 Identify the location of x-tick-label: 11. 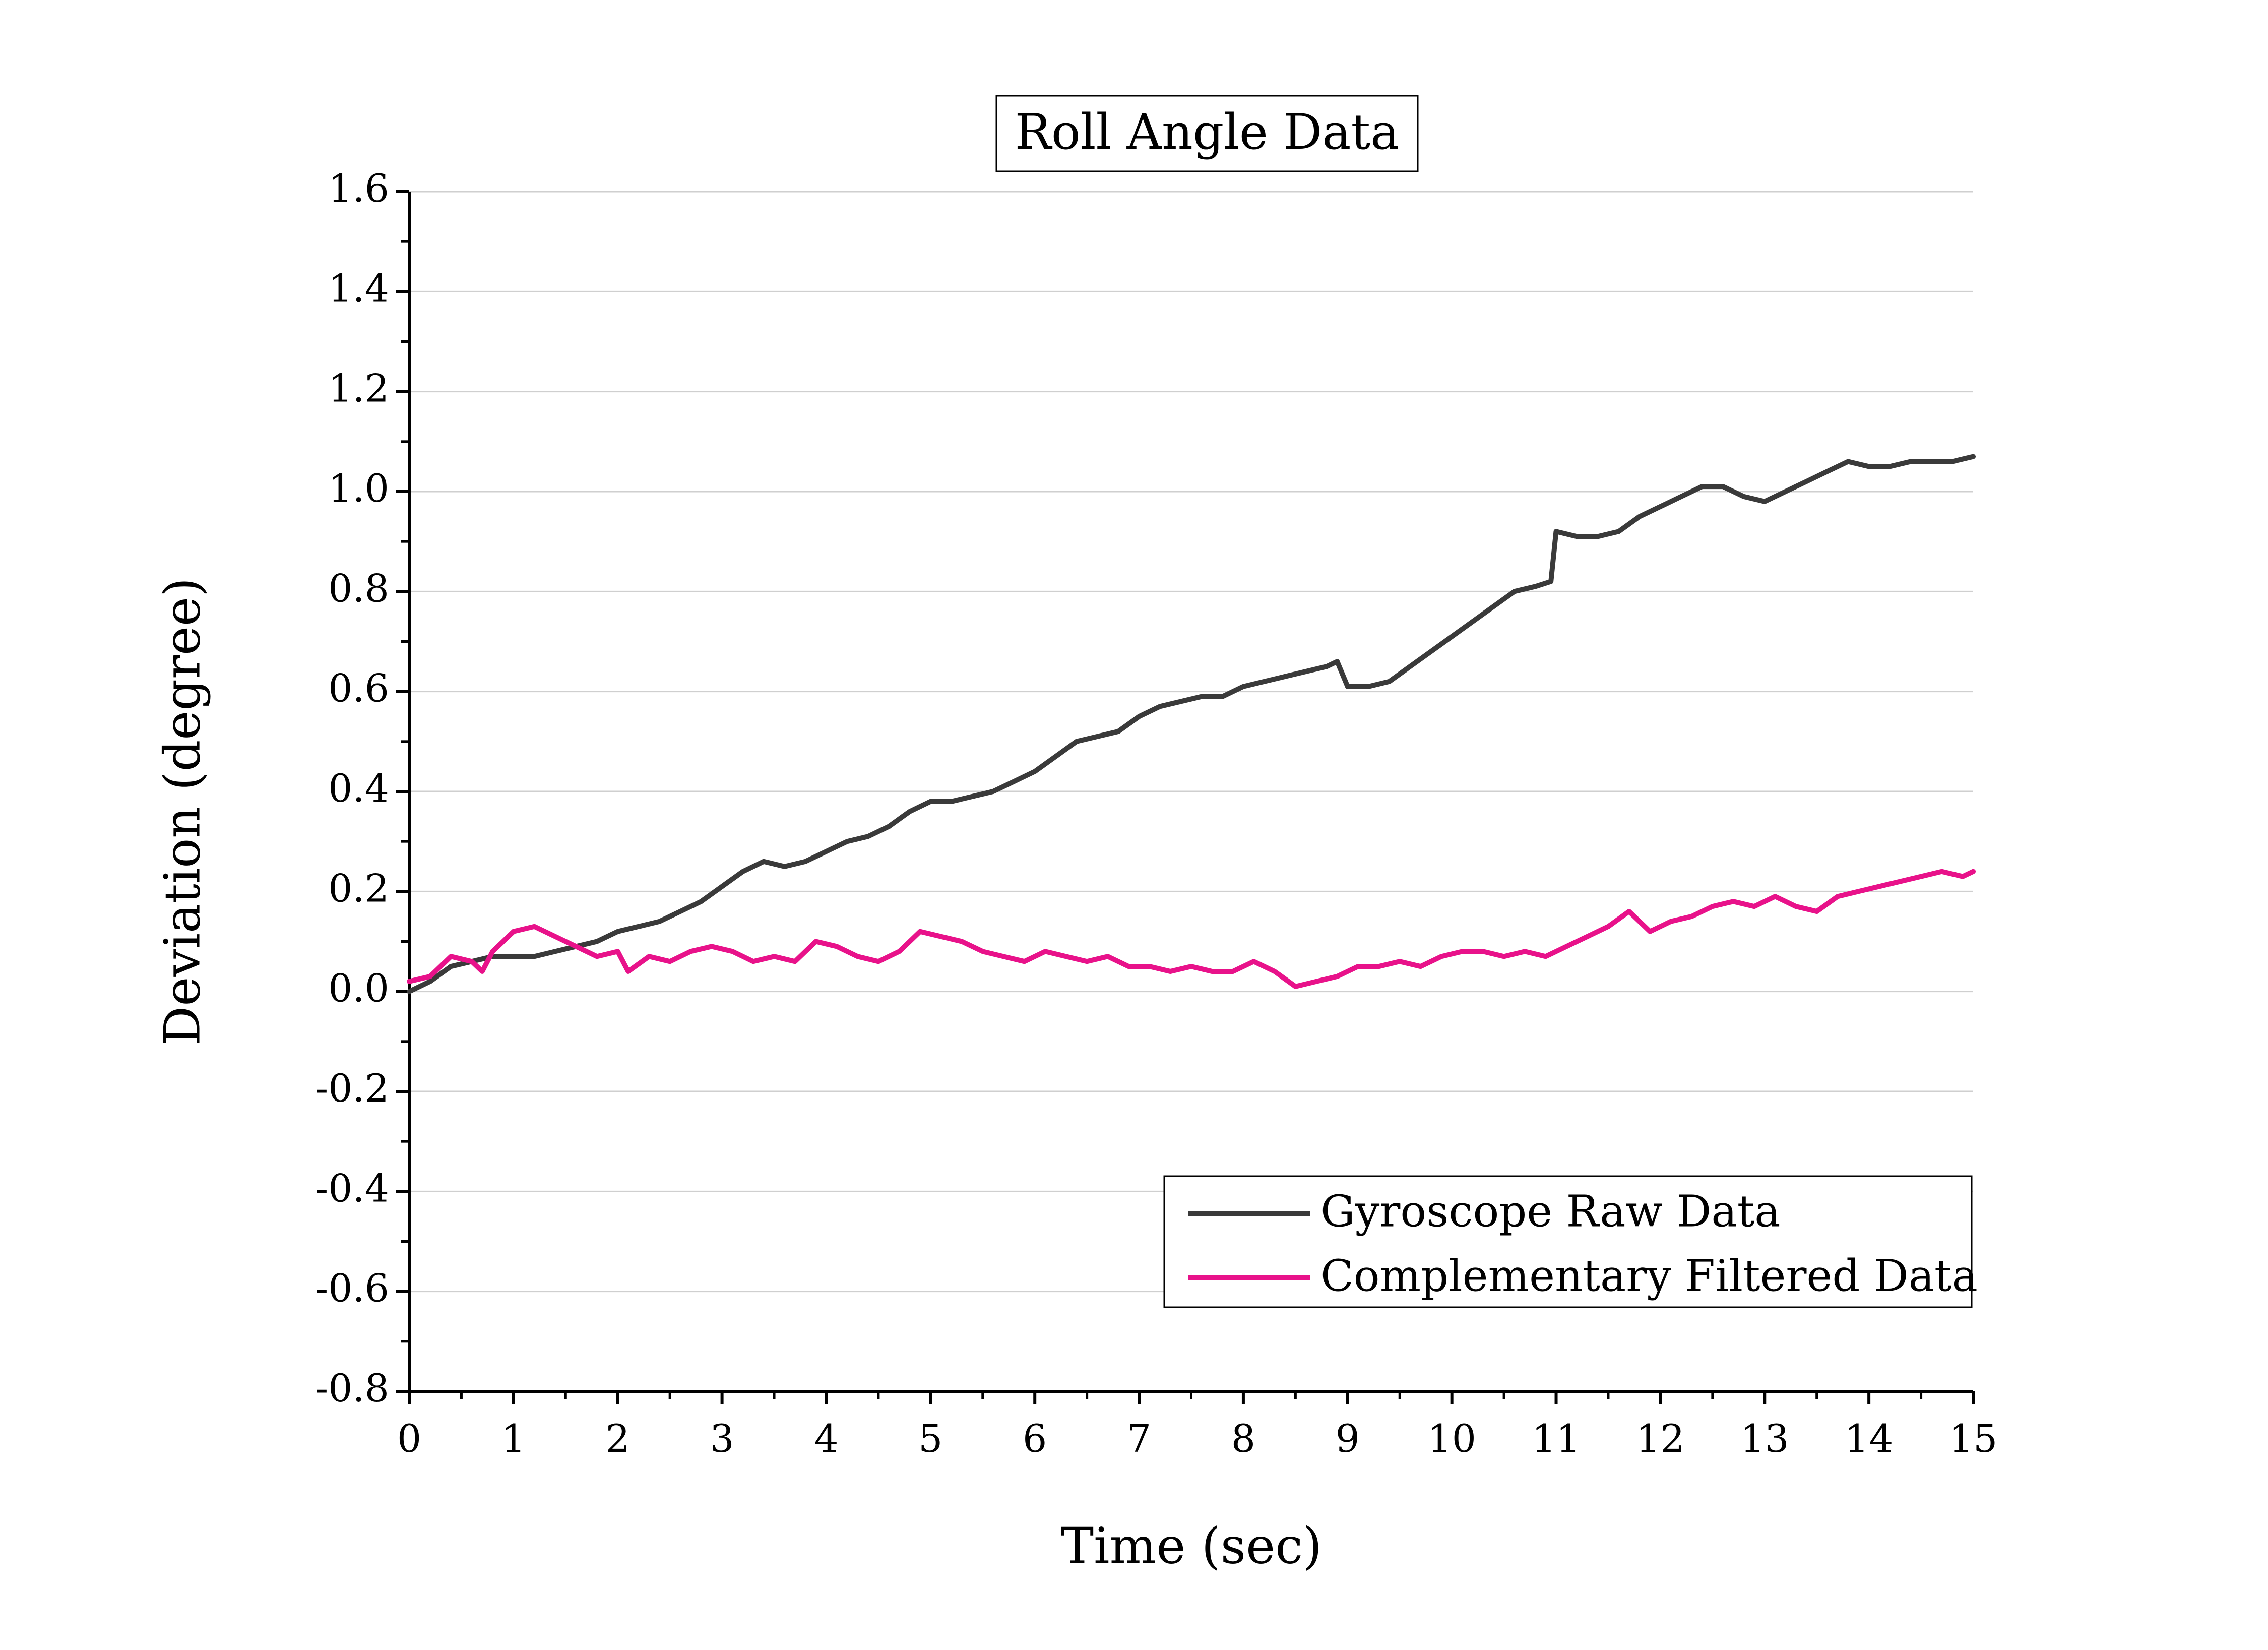
(1557, 1438).